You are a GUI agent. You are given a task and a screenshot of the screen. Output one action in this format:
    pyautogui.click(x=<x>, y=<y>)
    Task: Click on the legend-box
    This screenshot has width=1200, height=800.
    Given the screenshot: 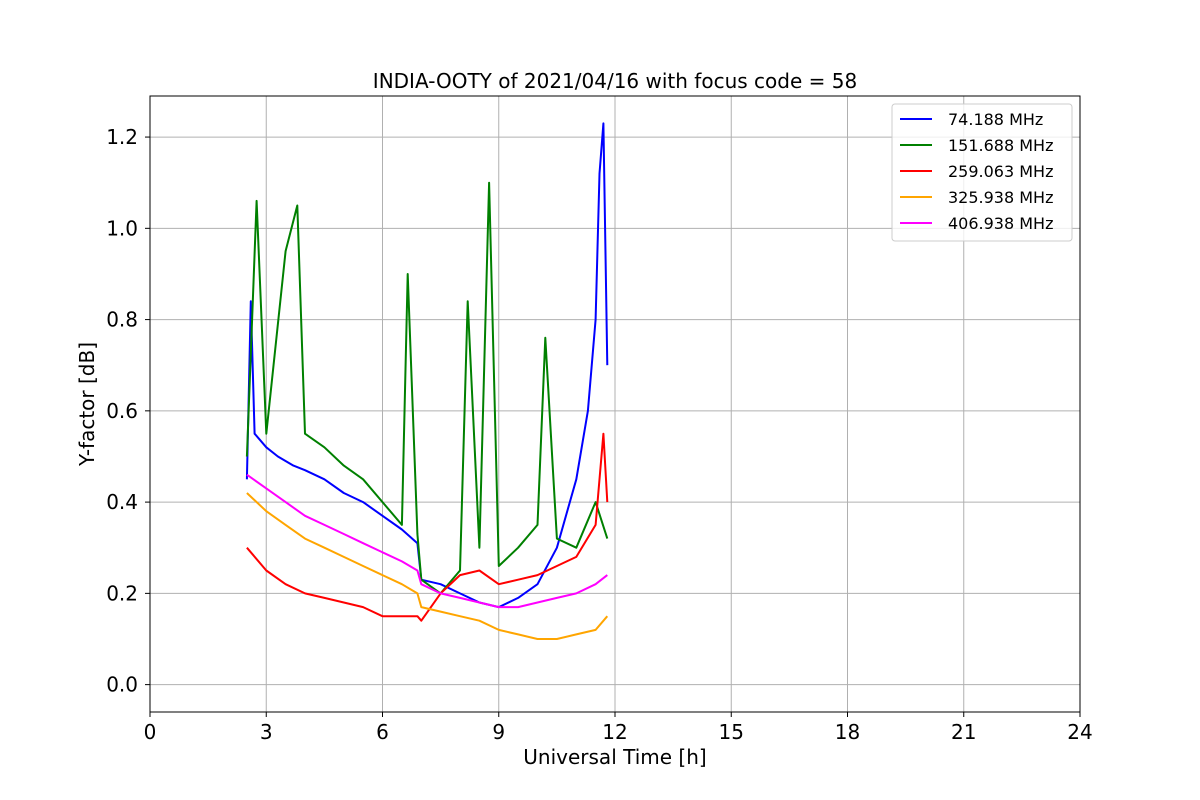 What is the action you would take?
    pyautogui.click(x=982, y=172)
    